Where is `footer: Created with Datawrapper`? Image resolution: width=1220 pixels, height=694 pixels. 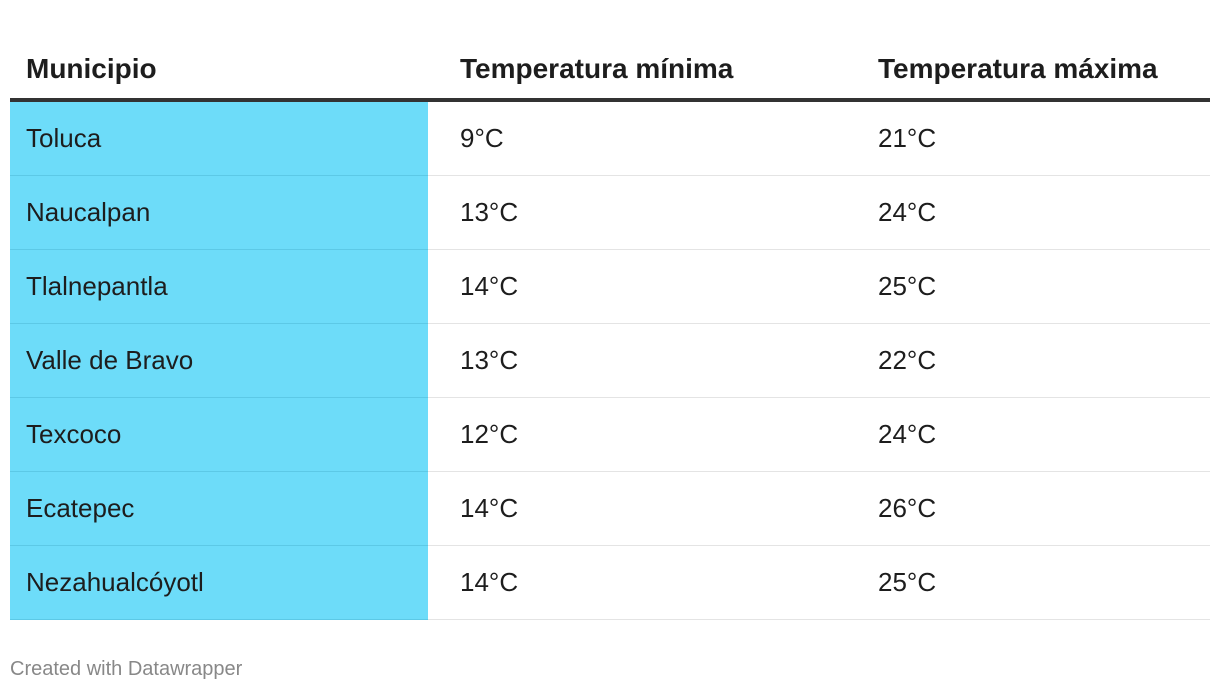 footer: Created with Datawrapper is located at coordinates (126, 669).